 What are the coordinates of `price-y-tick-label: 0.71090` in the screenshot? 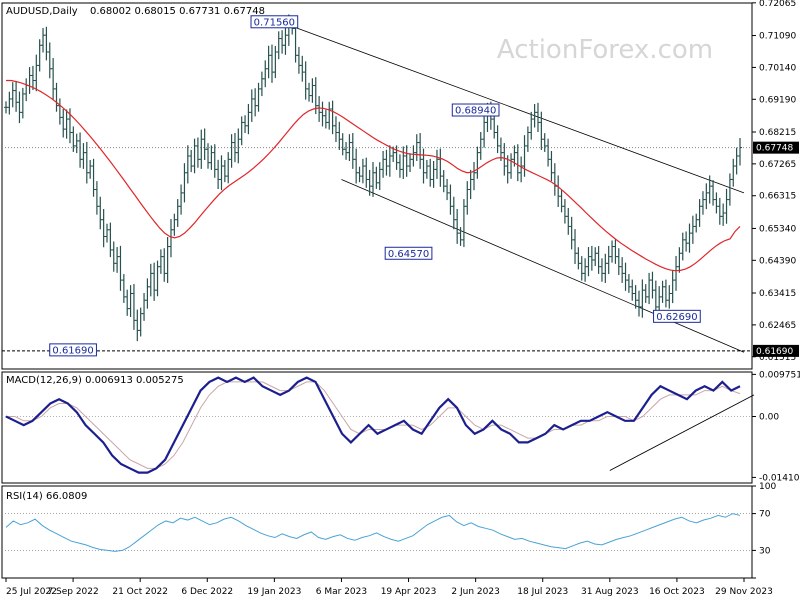 It's located at (777, 37).